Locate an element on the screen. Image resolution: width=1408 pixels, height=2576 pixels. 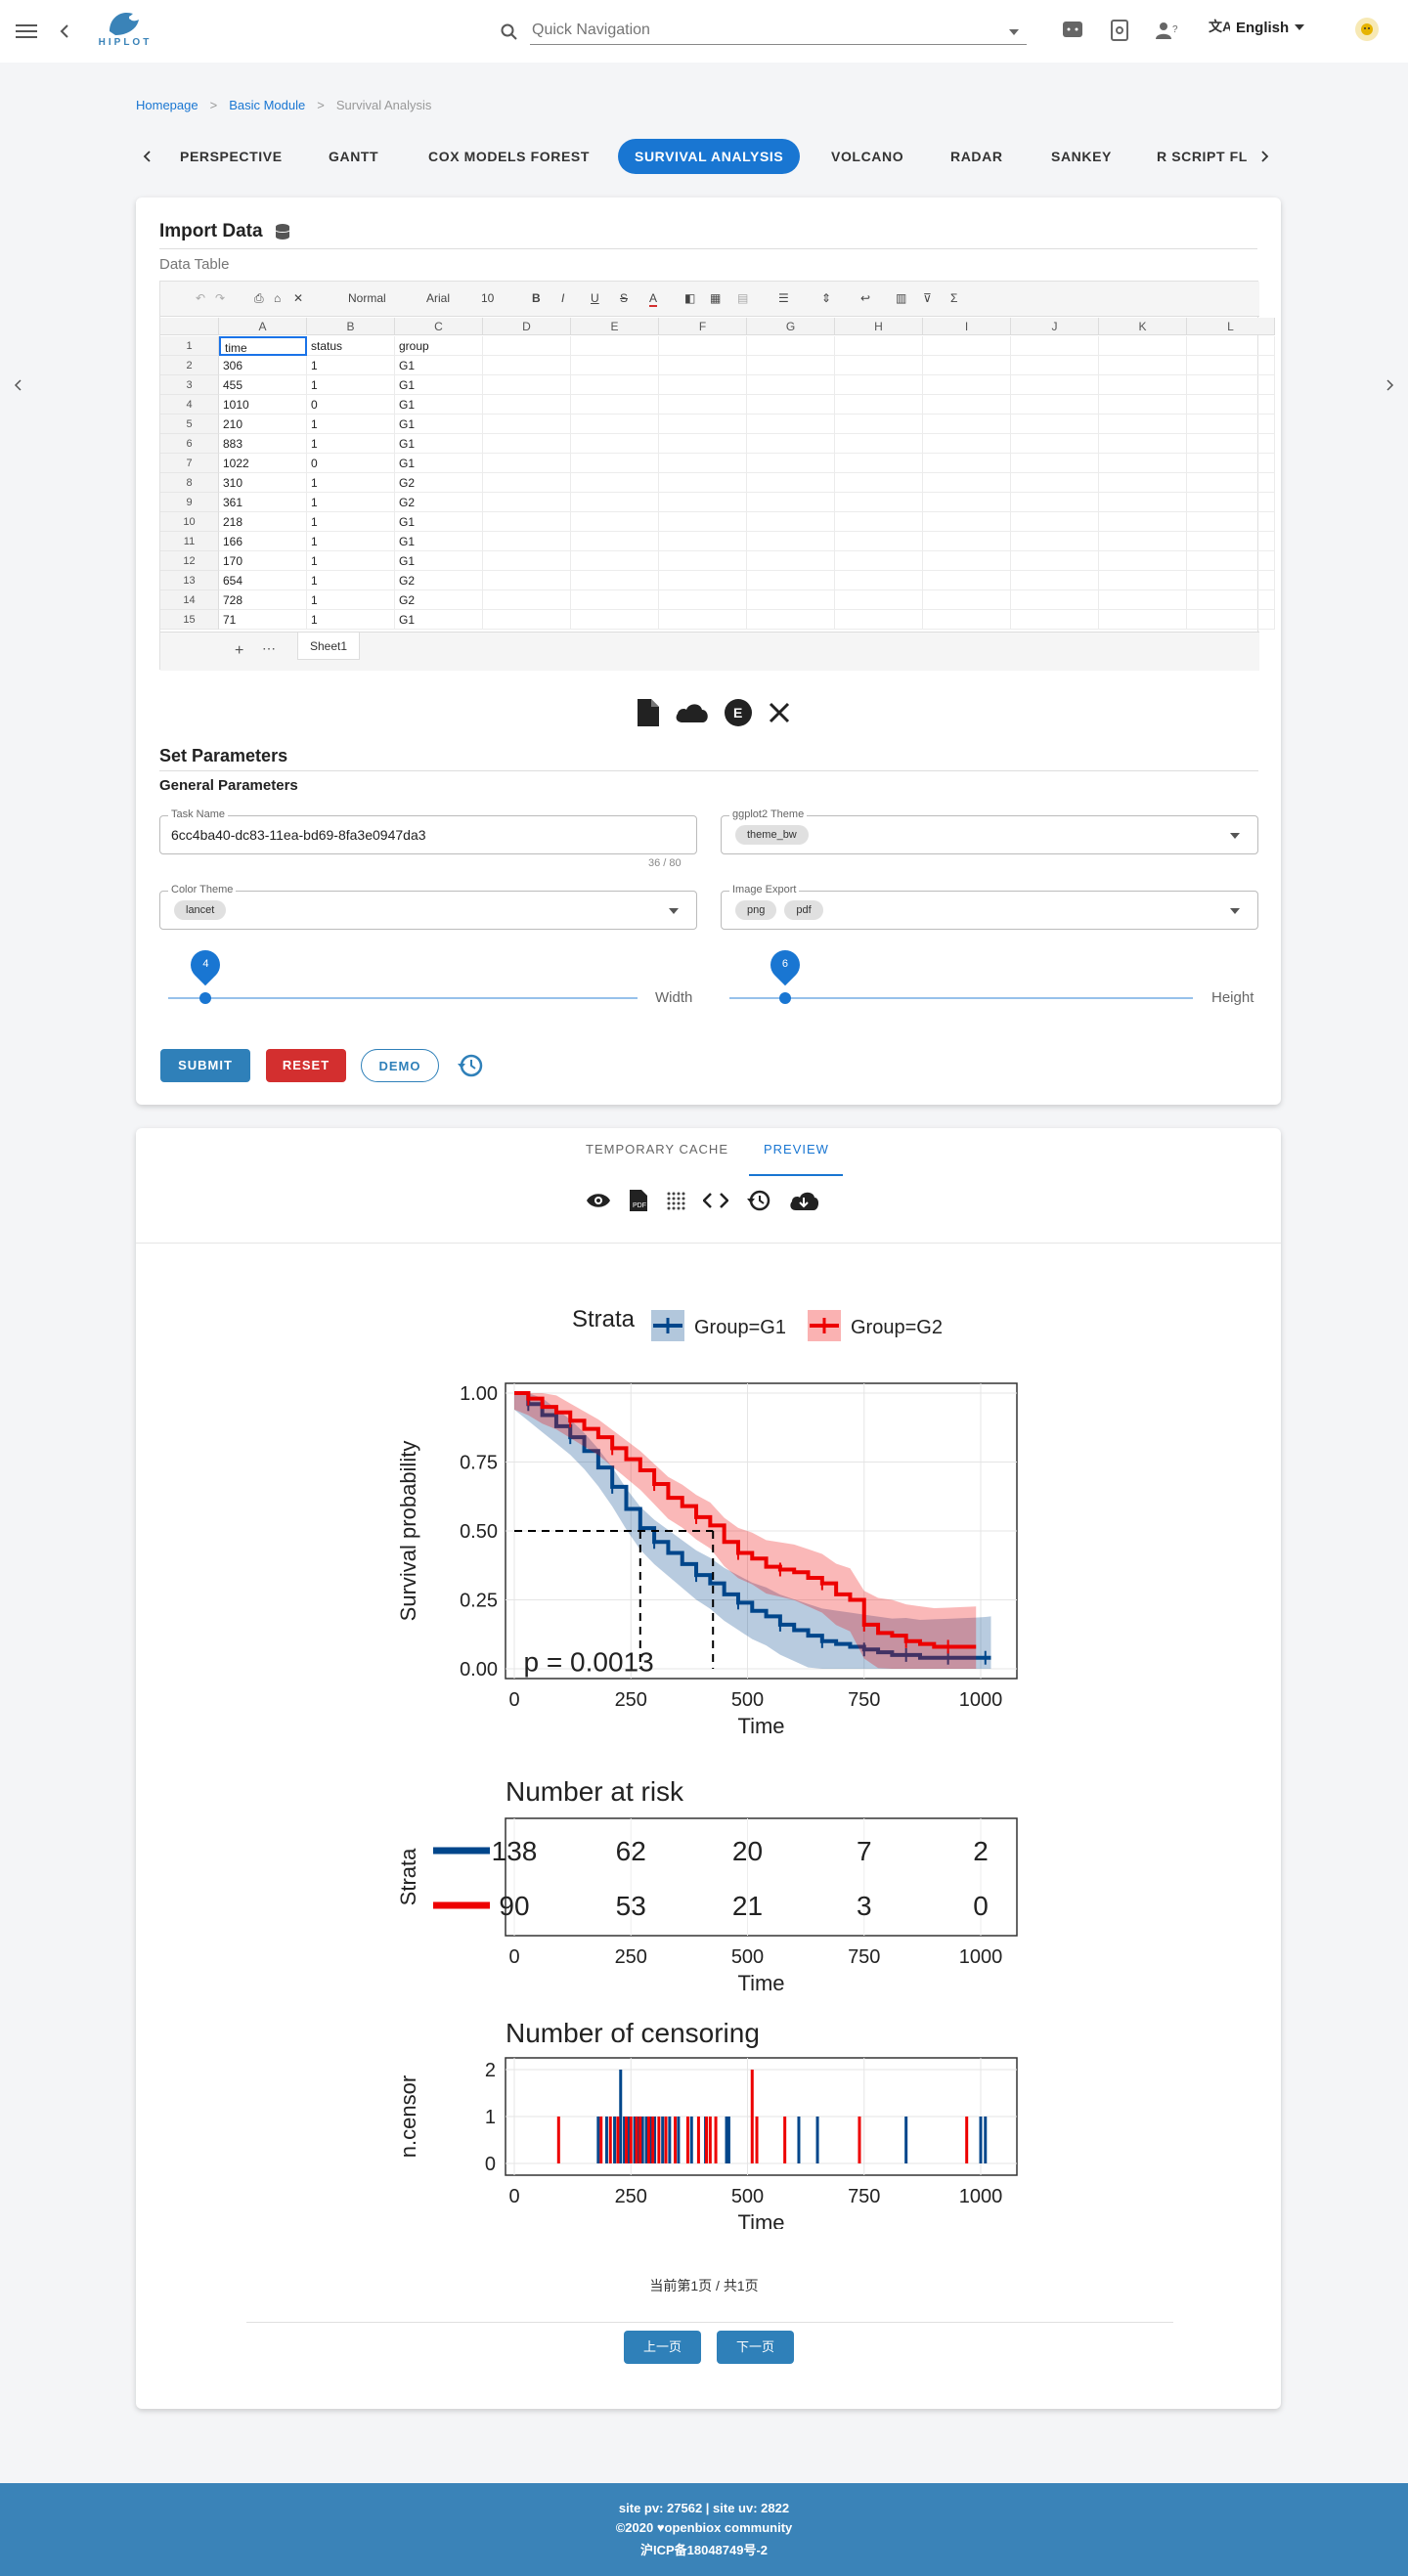
corner-cell is located at coordinates (189, 326).